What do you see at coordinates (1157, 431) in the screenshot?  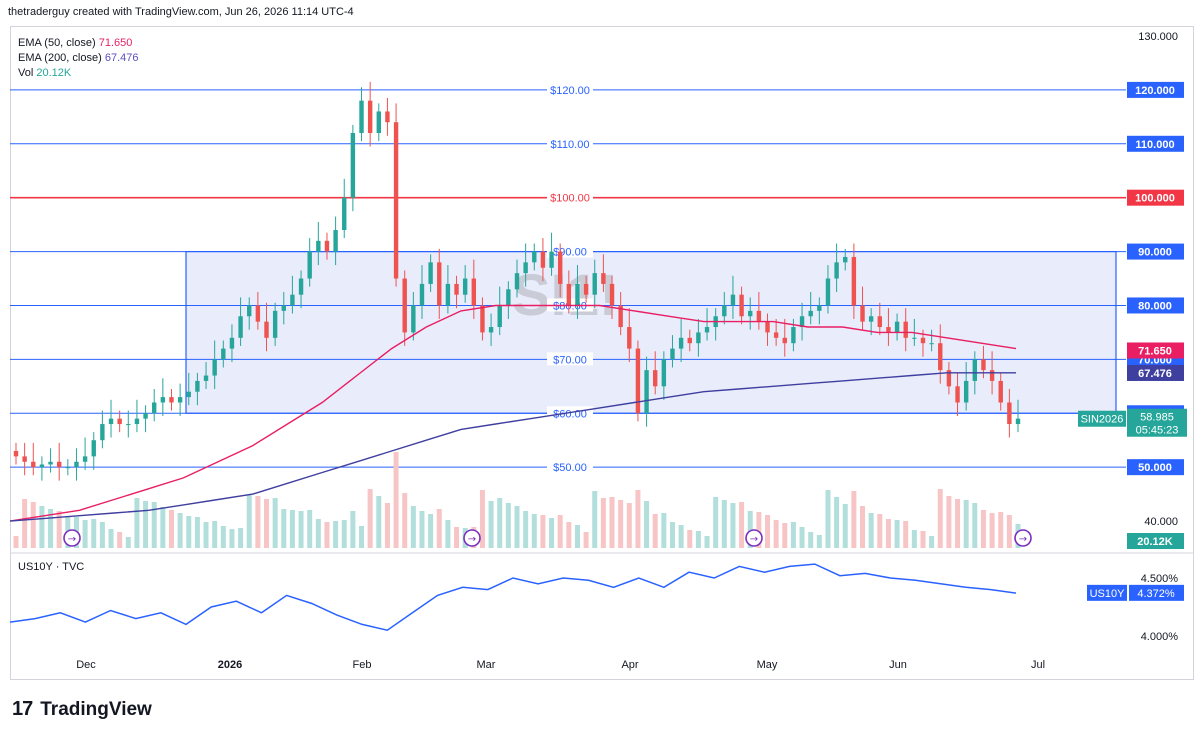 I see `countdown: 05:45:23` at bounding box center [1157, 431].